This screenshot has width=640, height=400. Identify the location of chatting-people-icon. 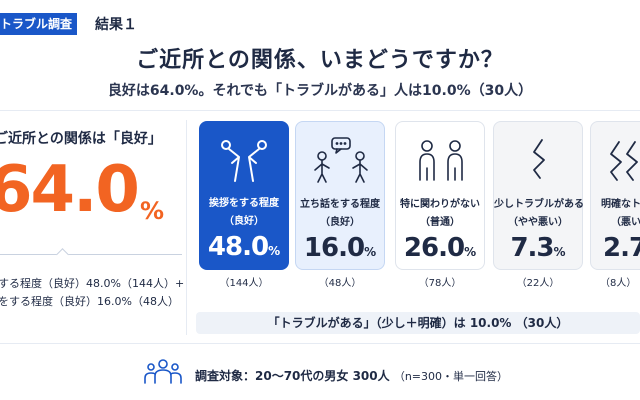
(341, 160).